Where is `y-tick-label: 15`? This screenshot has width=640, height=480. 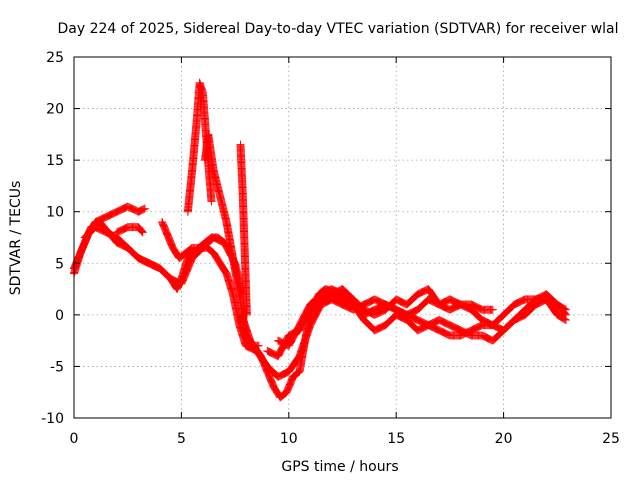 y-tick-label: 15 is located at coordinates (55, 161).